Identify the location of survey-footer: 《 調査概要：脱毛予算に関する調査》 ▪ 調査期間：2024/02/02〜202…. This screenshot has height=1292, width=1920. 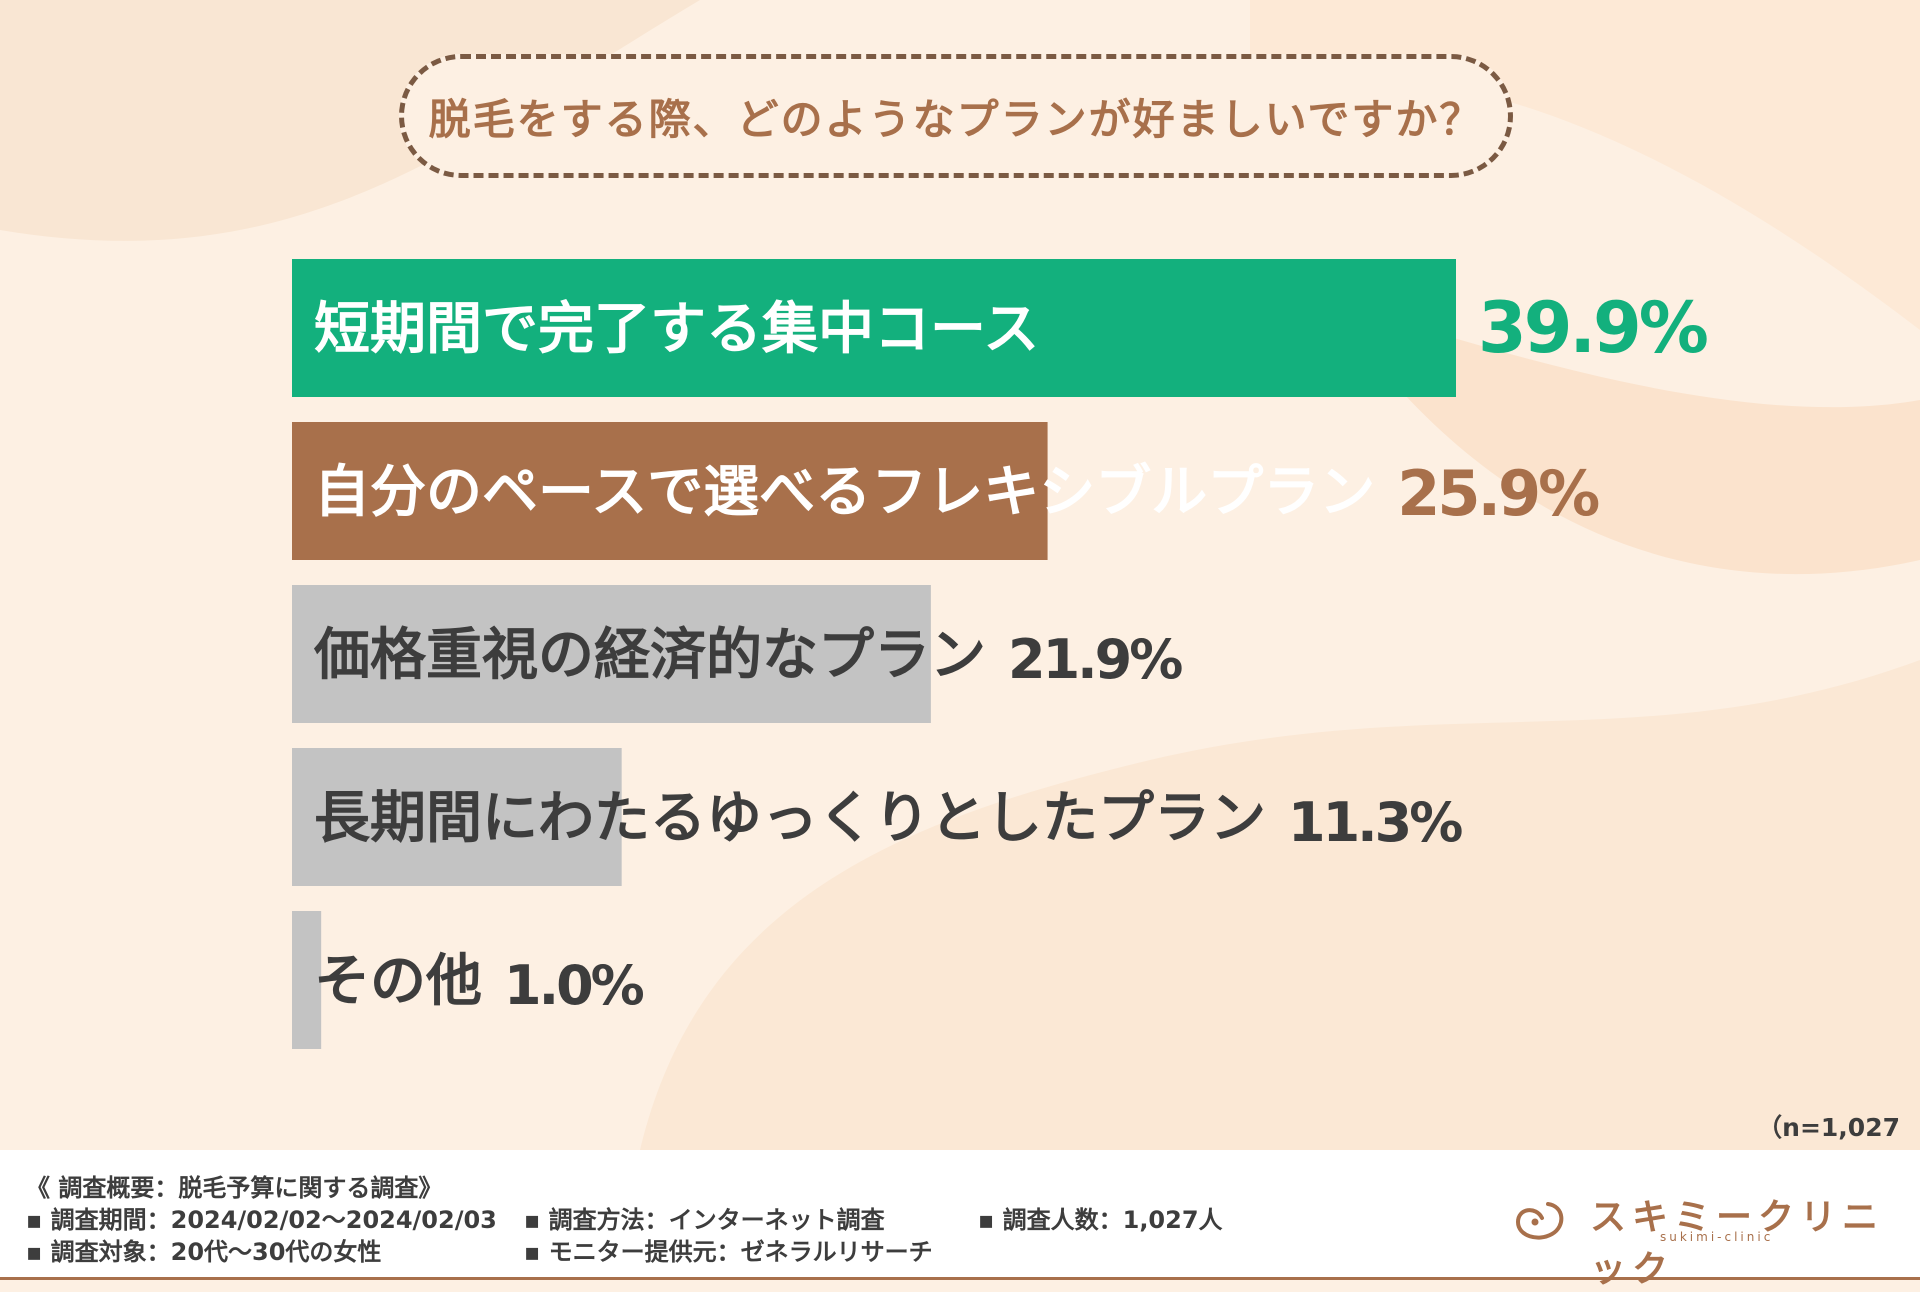
(960, 1215).